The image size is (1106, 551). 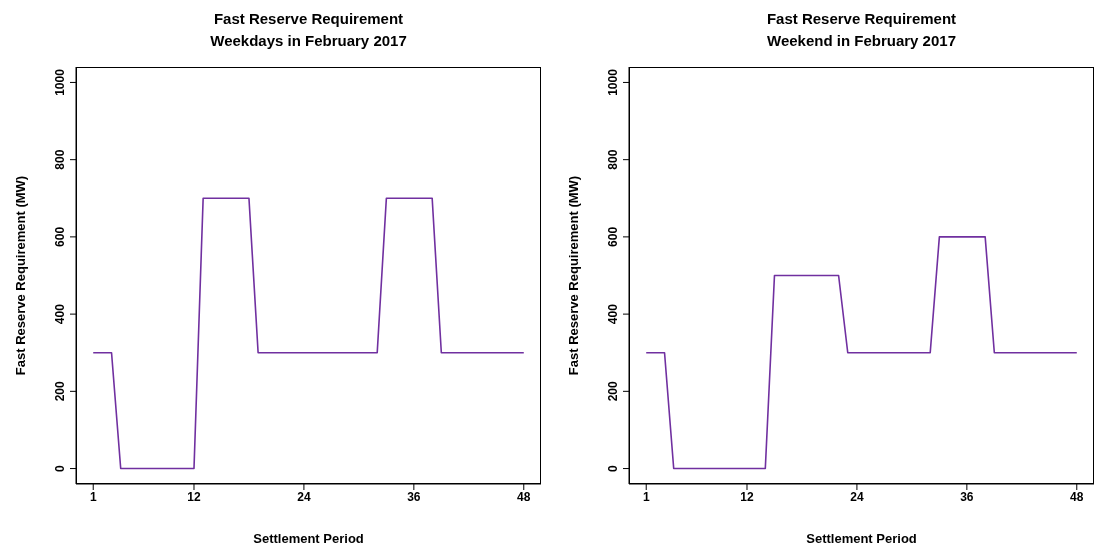 What do you see at coordinates (308, 41) in the screenshot?
I see `chart-subtitle: Weekdays in February 2017` at bounding box center [308, 41].